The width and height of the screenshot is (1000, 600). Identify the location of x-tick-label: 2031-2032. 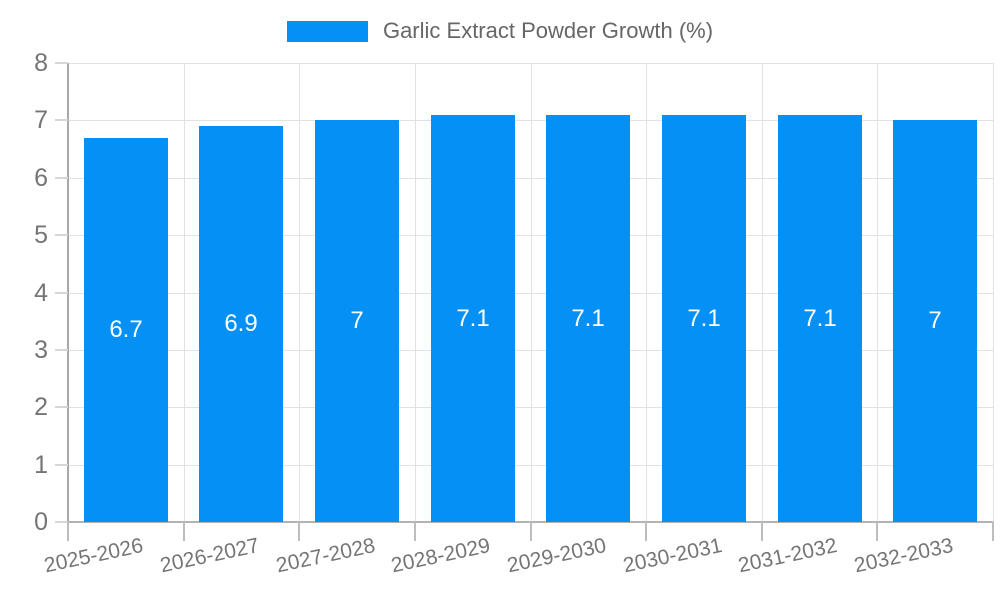
(788, 556).